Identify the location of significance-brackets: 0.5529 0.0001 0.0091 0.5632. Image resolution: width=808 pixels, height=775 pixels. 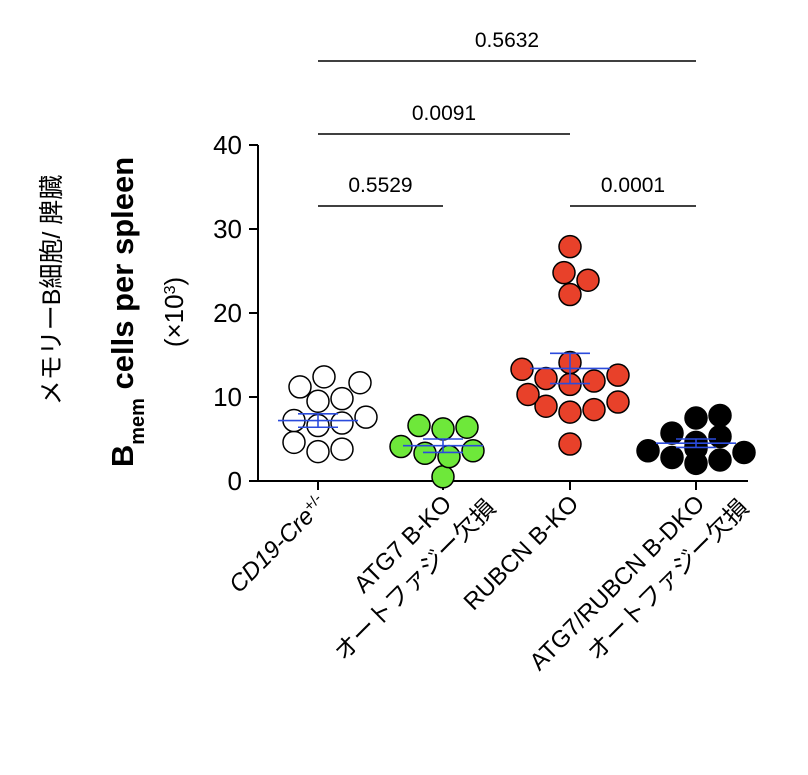
(507, 118).